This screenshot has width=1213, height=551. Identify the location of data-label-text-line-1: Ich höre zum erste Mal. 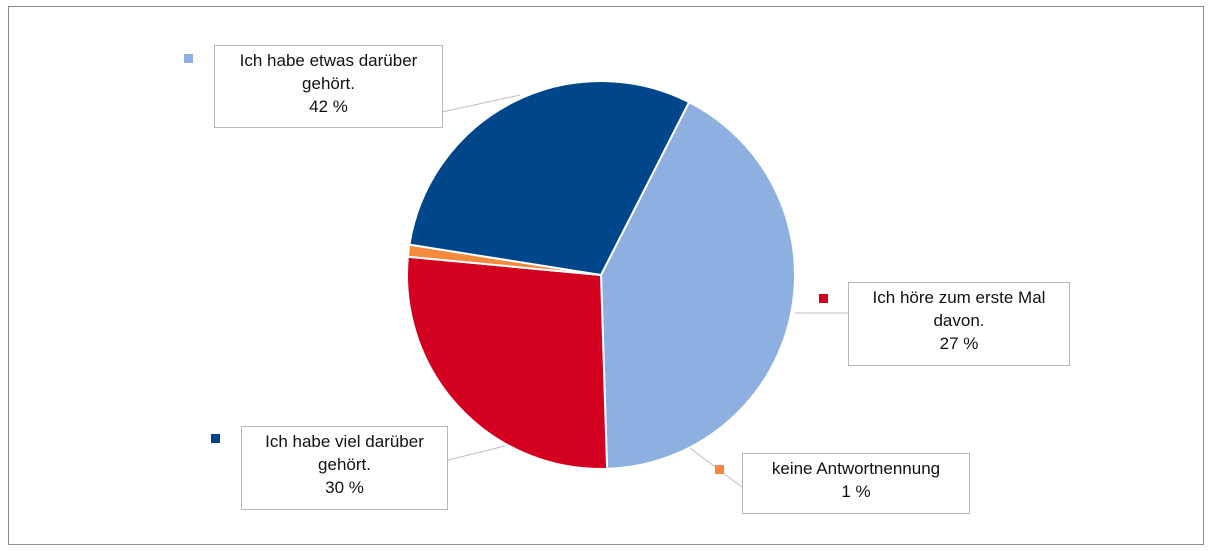
(959, 297).